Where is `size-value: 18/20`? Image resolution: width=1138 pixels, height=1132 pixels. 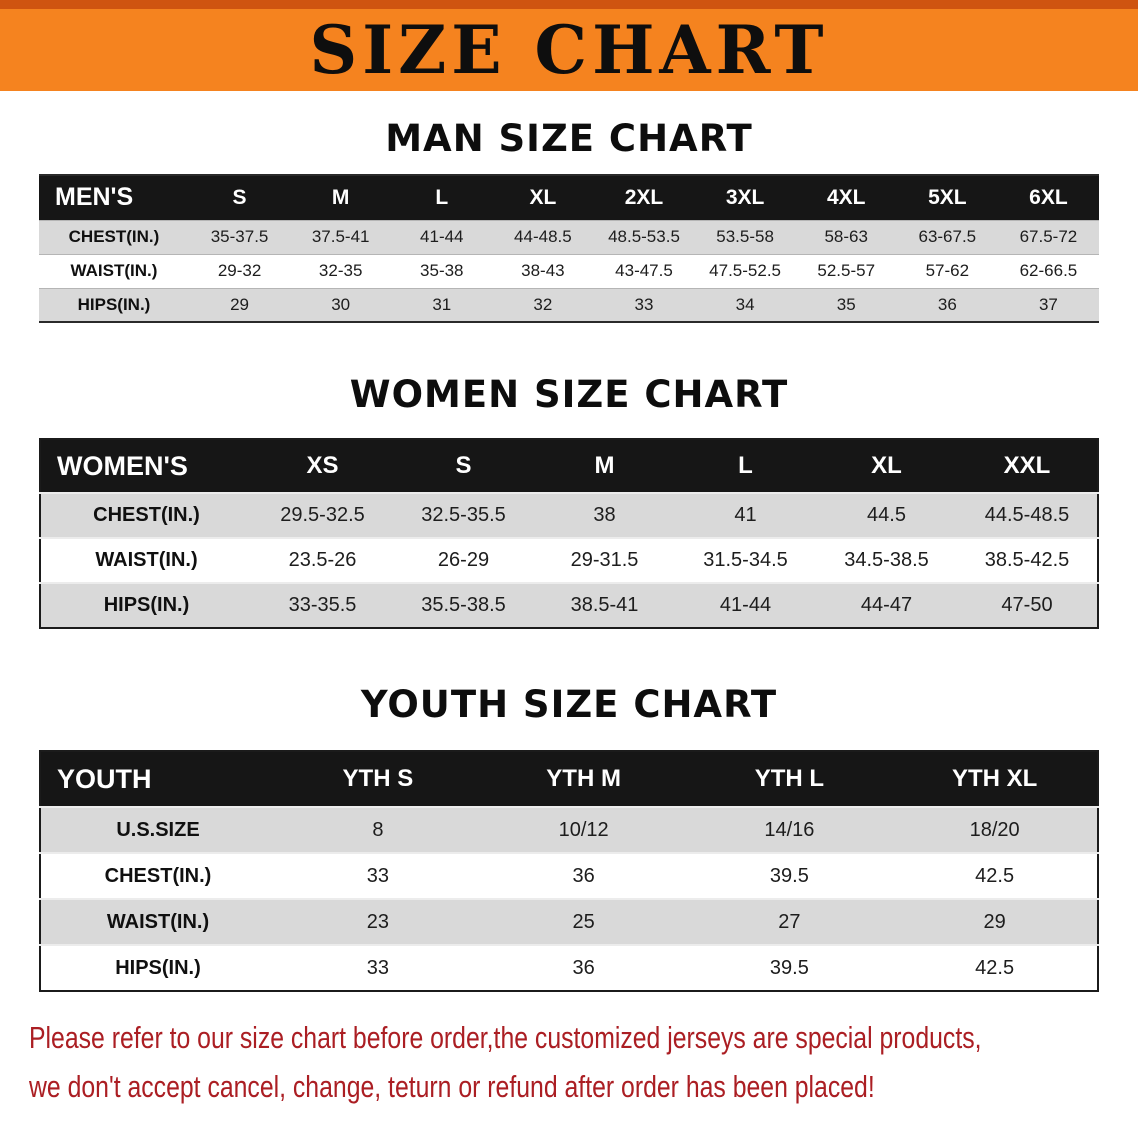 size-value: 18/20 is located at coordinates (994, 829).